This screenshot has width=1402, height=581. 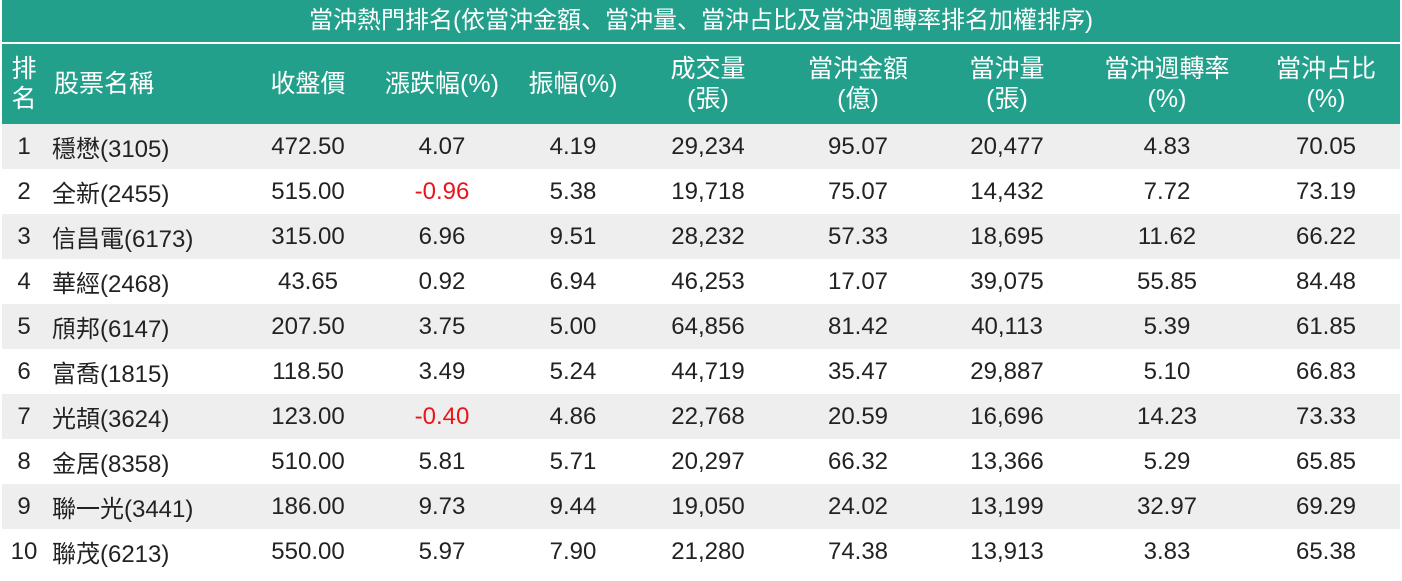 I want to click on table-cell: 550.00, so click(x=308, y=551).